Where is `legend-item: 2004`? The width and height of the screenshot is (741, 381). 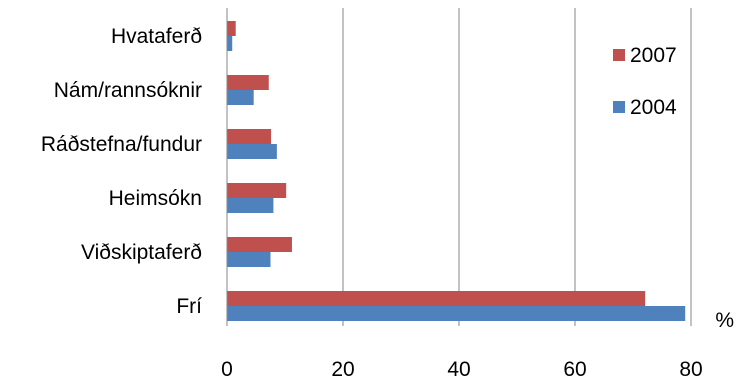
legend-item: 2004 is located at coordinates (645, 107).